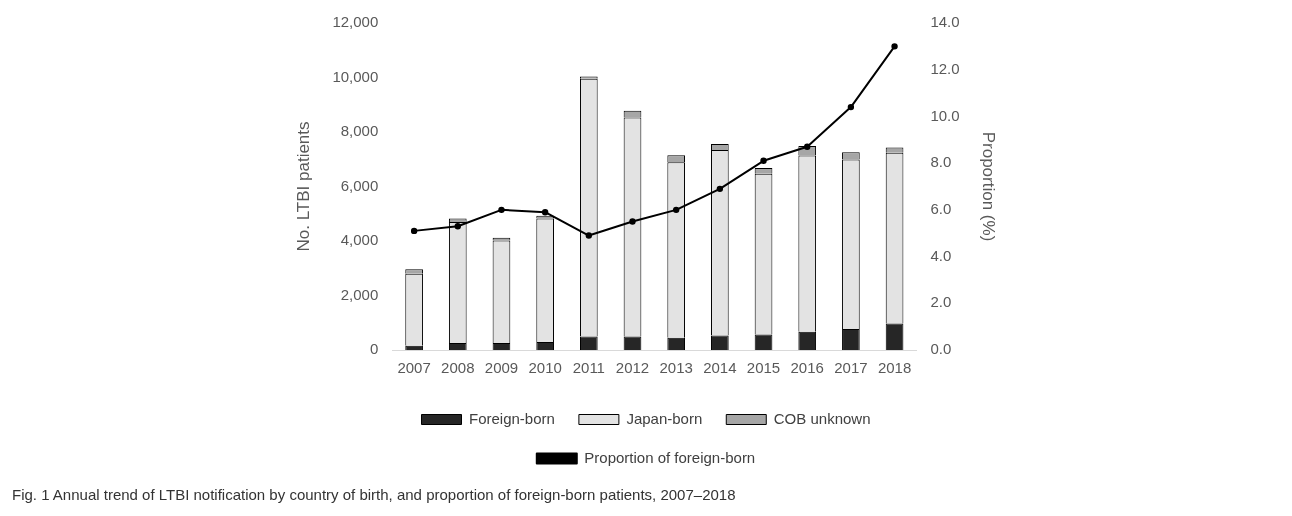 This screenshot has height=516, width=1292. What do you see at coordinates (941, 162) in the screenshot?
I see `y2-tick-label: 8.0` at bounding box center [941, 162].